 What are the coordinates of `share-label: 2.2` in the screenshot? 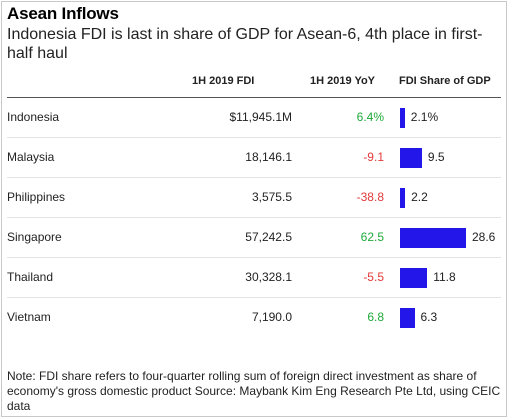 It's located at (419, 197).